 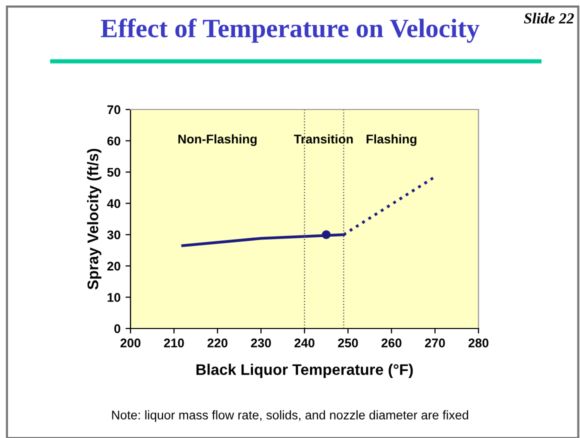 I want to click on x-tick-label: 250, so click(x=348, y=343).